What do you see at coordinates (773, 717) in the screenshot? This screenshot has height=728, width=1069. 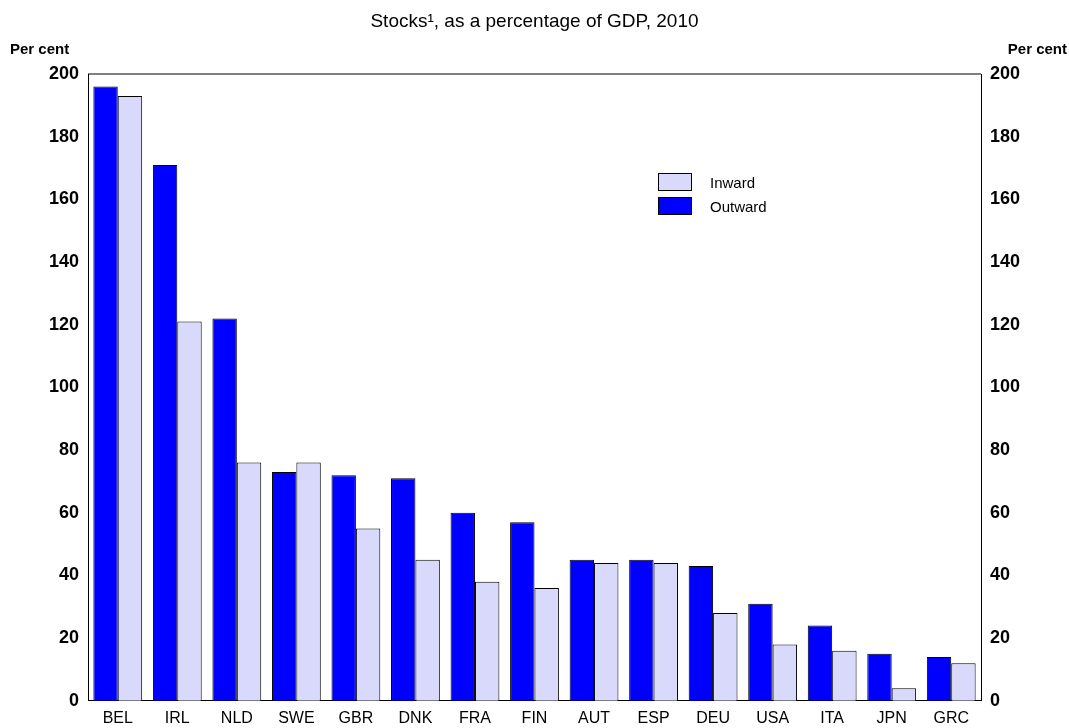 I see `x-tick-label: USA` at bounding box center [773, 717].